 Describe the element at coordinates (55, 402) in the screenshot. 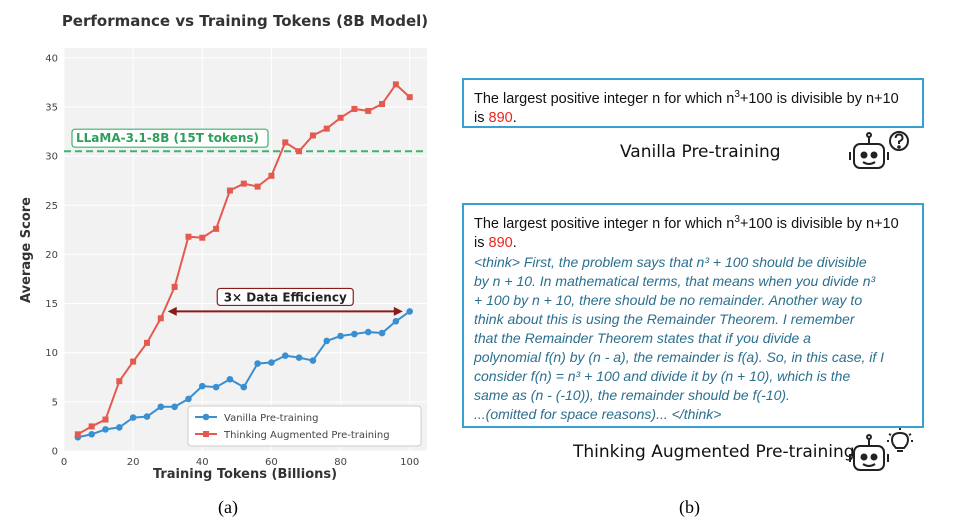

I see `y-tick-label: 5` at that location.